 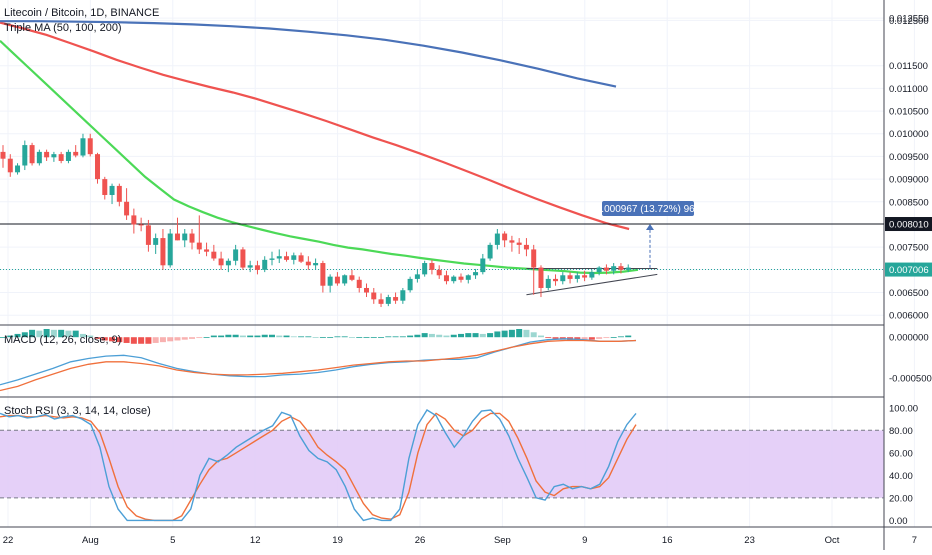 What do you see at coordinates (63, 28) in the screenshot?
I see `indicator-title: Triple MA (50, 100, 200)` at bounding box center [63, 28].